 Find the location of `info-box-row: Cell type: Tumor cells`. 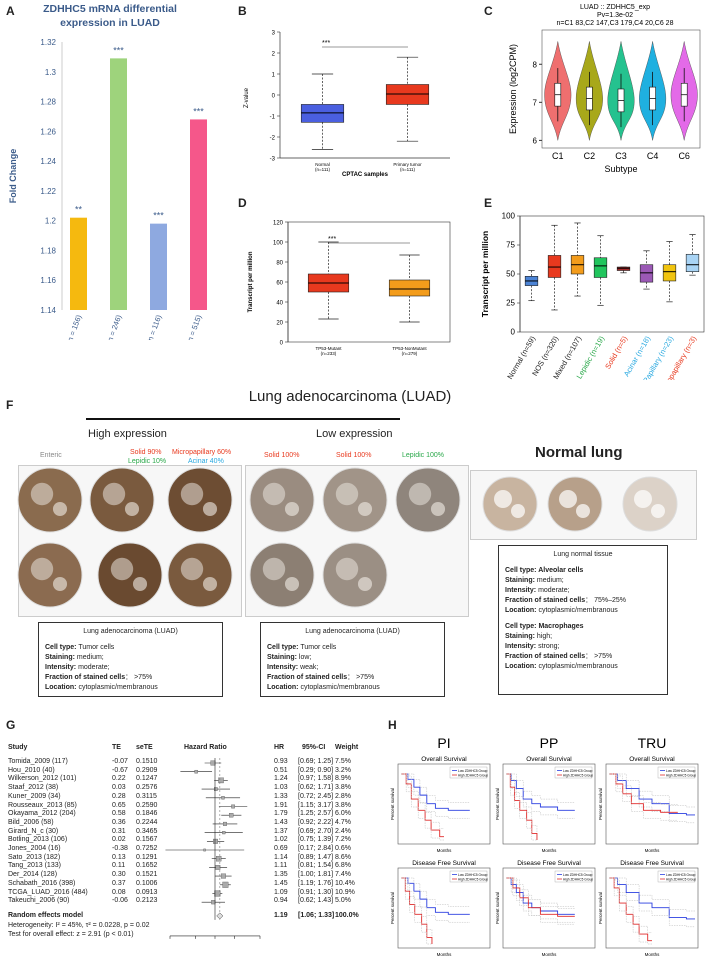

info-box-row: Cell type: Tumor cells is located at coordinates (130, 648).